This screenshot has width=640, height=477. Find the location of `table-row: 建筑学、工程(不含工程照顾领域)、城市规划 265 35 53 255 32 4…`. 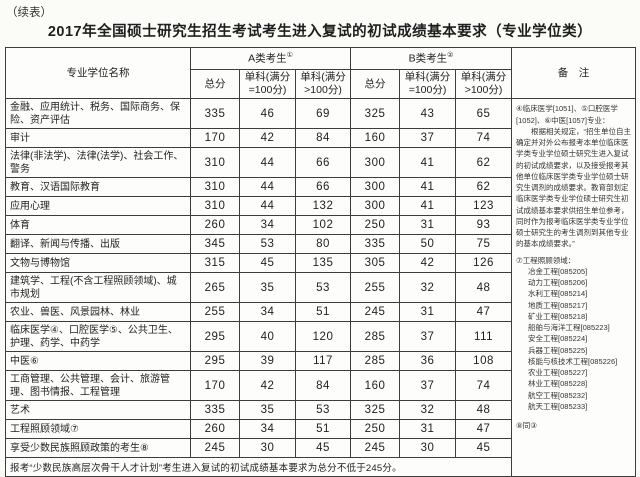

table-row: 建筑学、工程(不含工程照顾领域)、城市规划 265 35 53 255 32 4… is located at coordinates (320, 288).